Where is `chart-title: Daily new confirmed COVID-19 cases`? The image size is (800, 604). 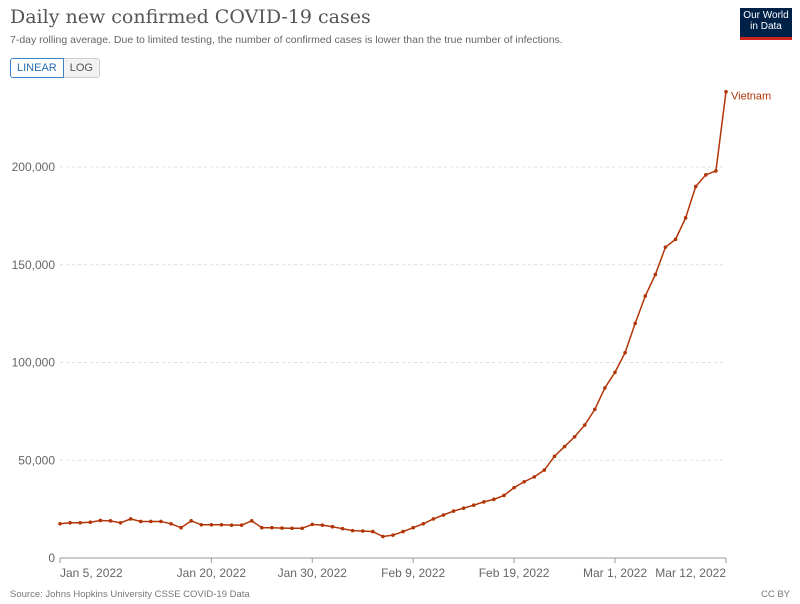
chart-title: Daily new confirmed COVID-19 cases is located at coordinates (190, 17).